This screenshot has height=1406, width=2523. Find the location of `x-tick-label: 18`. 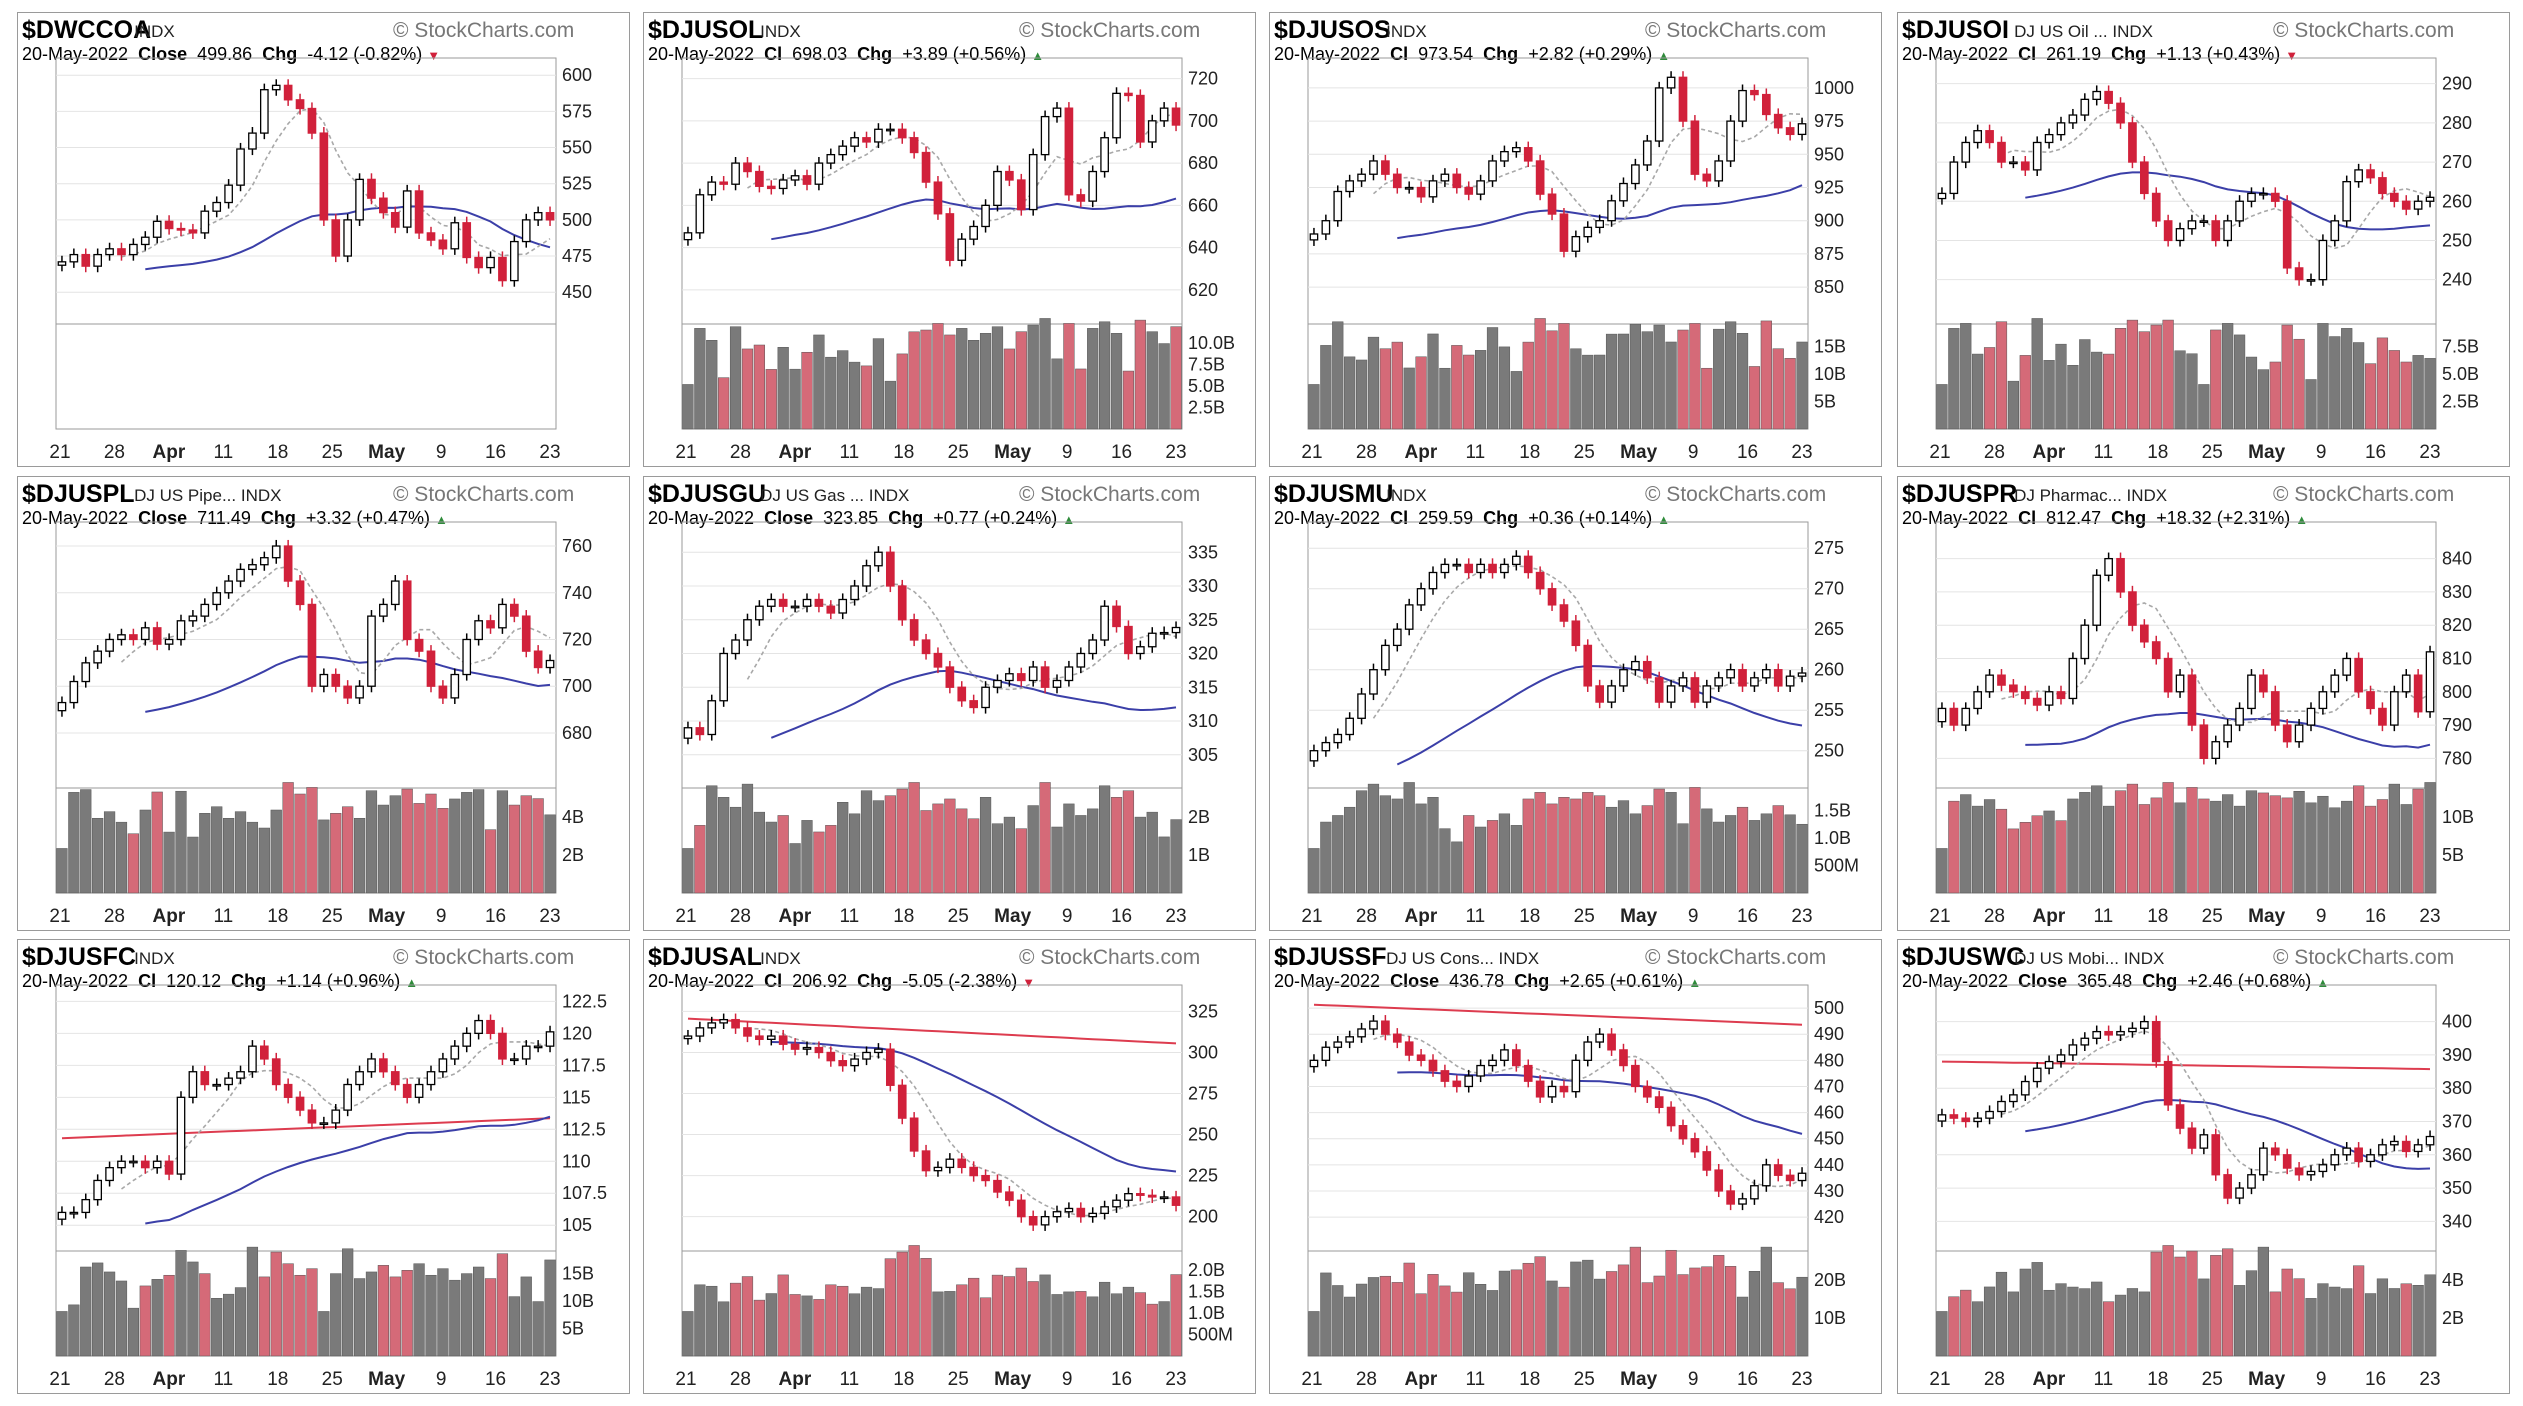

x-tick-label: 18 is located at coordinates (903, 452).